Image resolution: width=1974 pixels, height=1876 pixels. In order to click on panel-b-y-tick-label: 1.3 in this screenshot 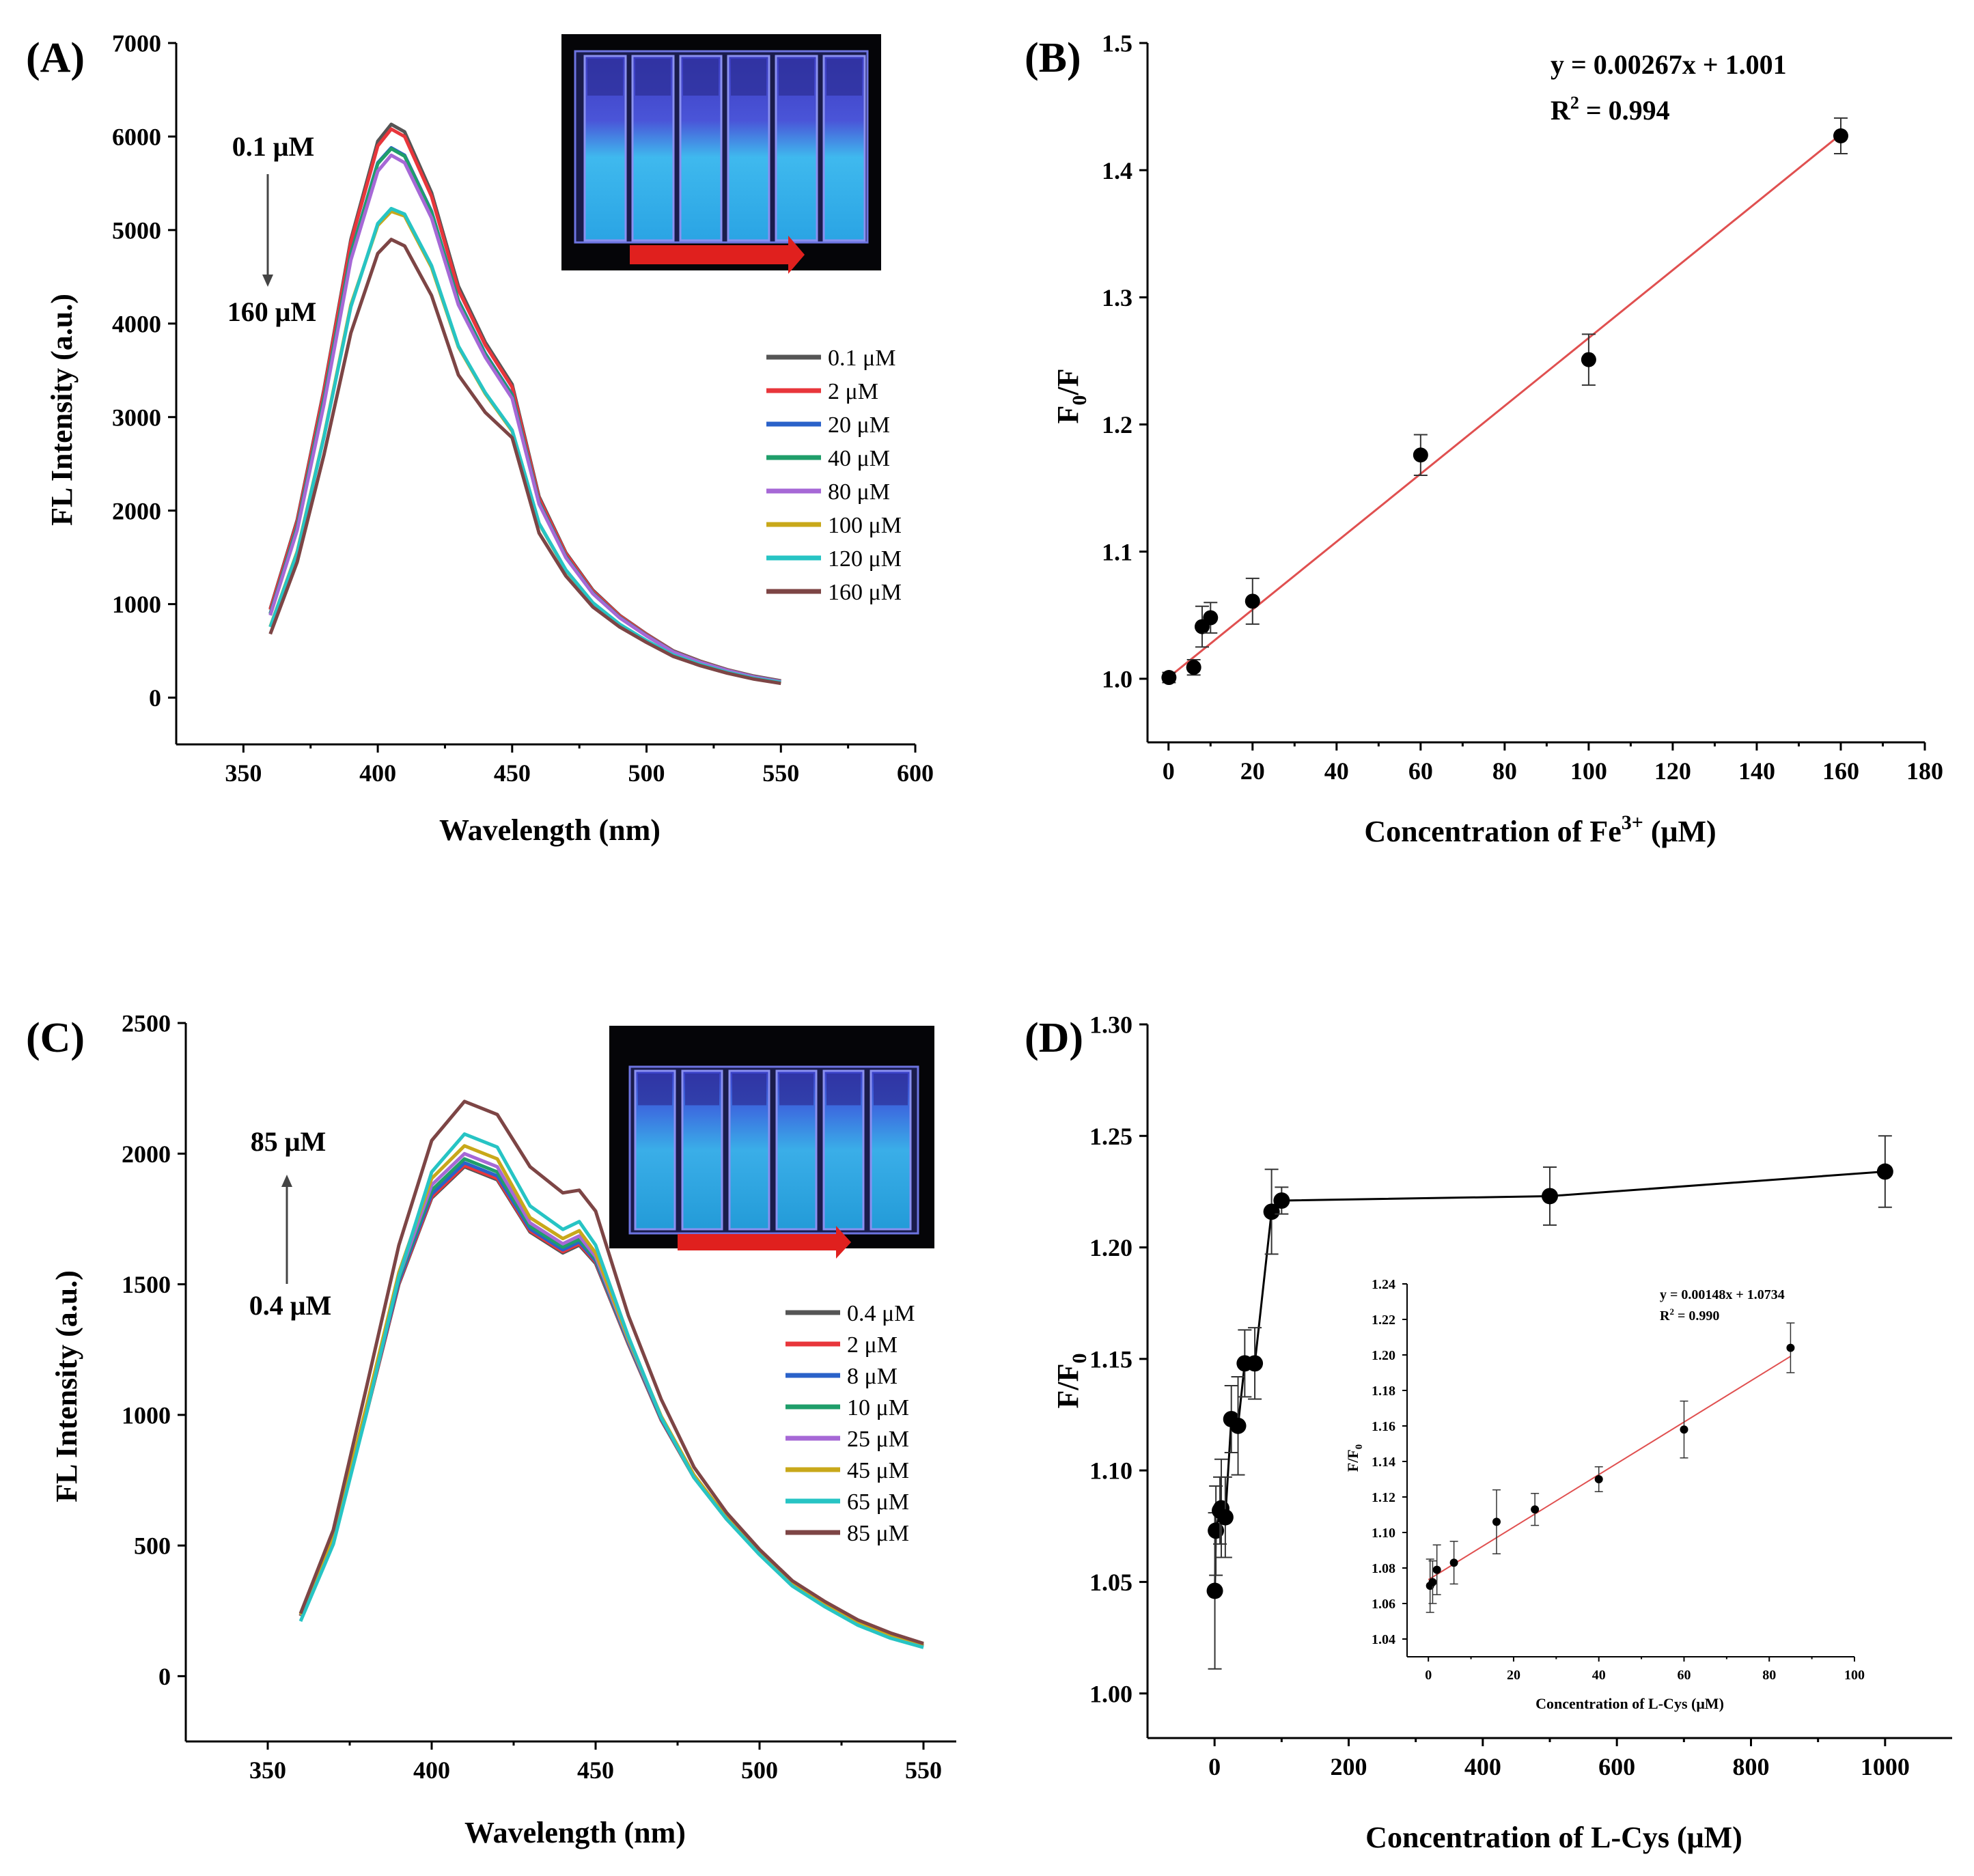, I will do `click(1117, 297)`.